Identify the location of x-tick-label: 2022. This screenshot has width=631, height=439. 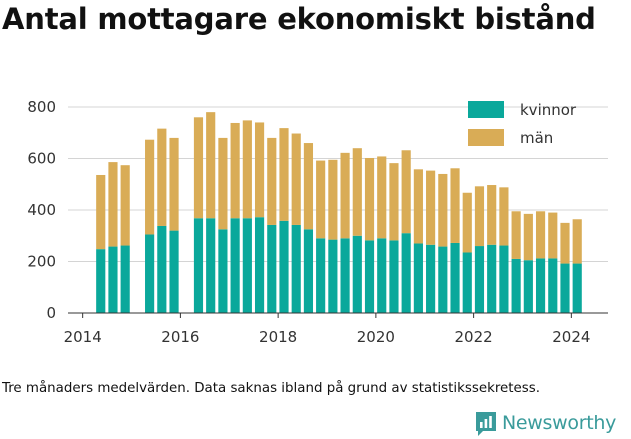
(474, 337).